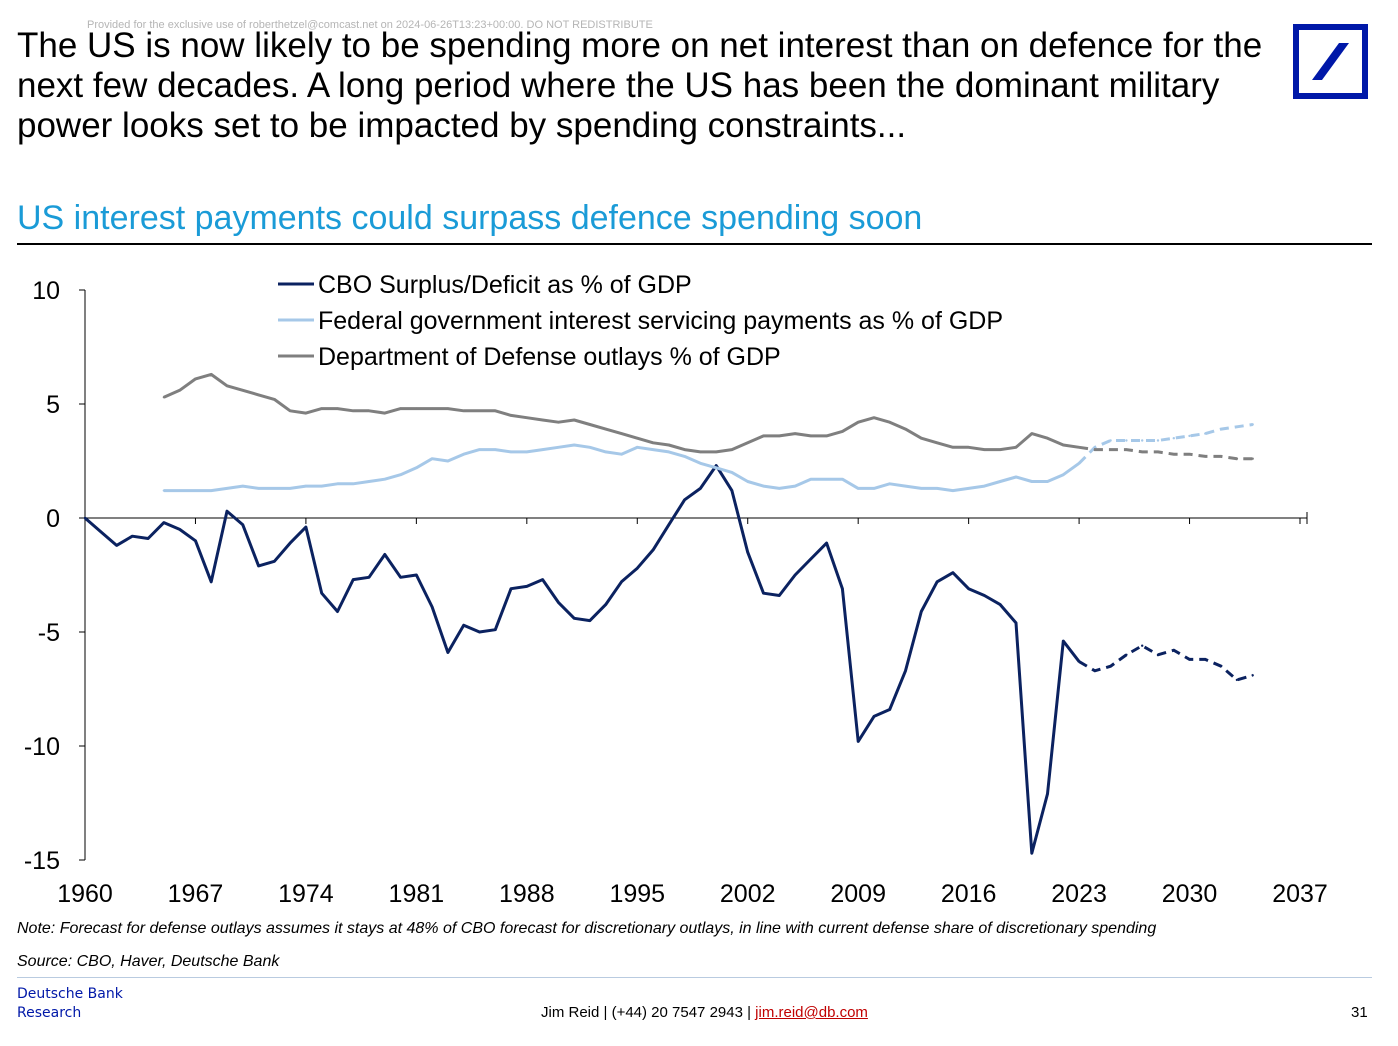  I want to click on x-tick-label: 1960, so click(85, 894).